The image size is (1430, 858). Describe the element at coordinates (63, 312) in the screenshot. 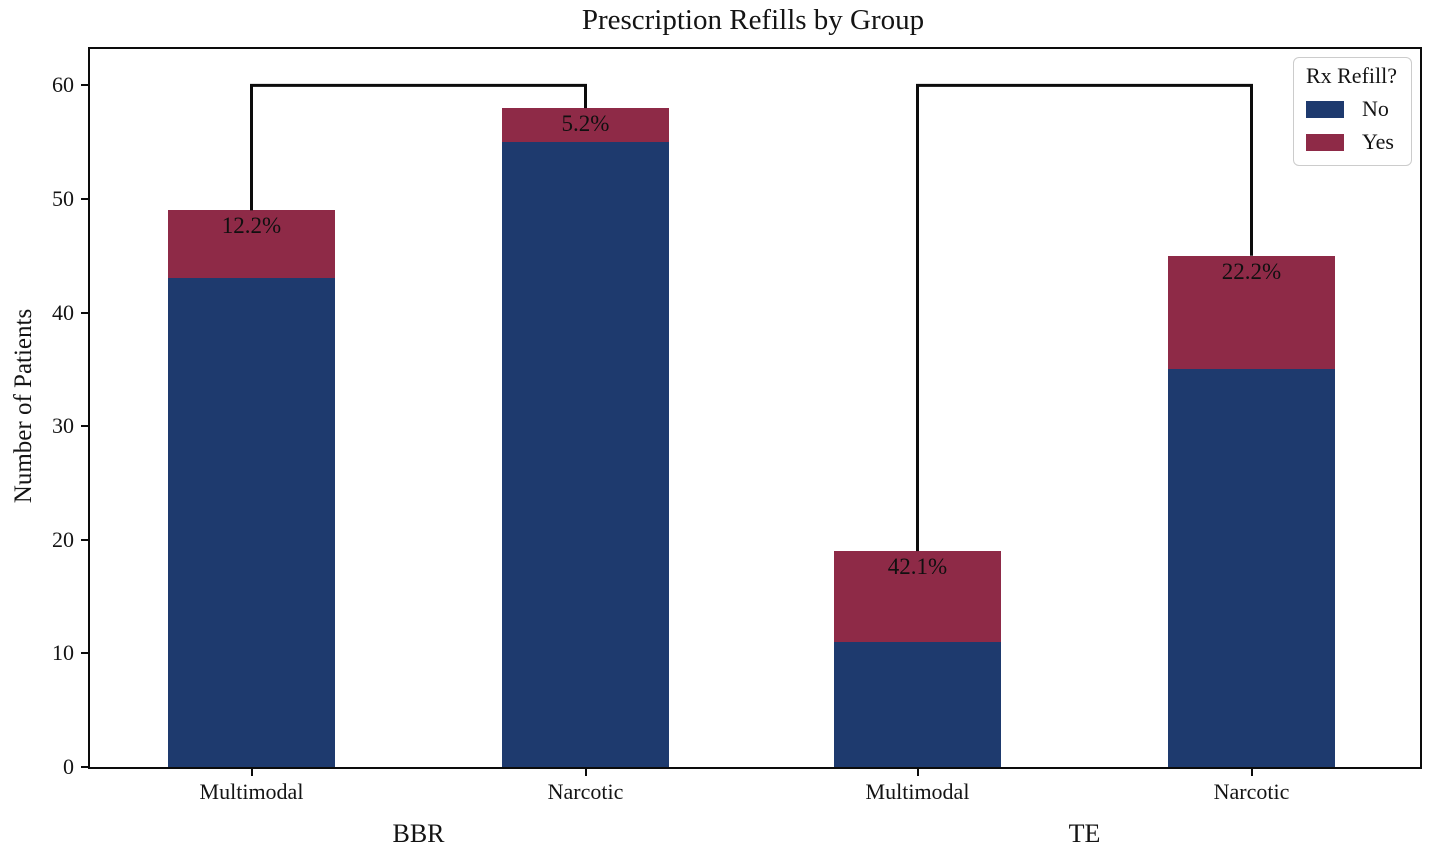

I see `y-tick-label: 40` at that location.